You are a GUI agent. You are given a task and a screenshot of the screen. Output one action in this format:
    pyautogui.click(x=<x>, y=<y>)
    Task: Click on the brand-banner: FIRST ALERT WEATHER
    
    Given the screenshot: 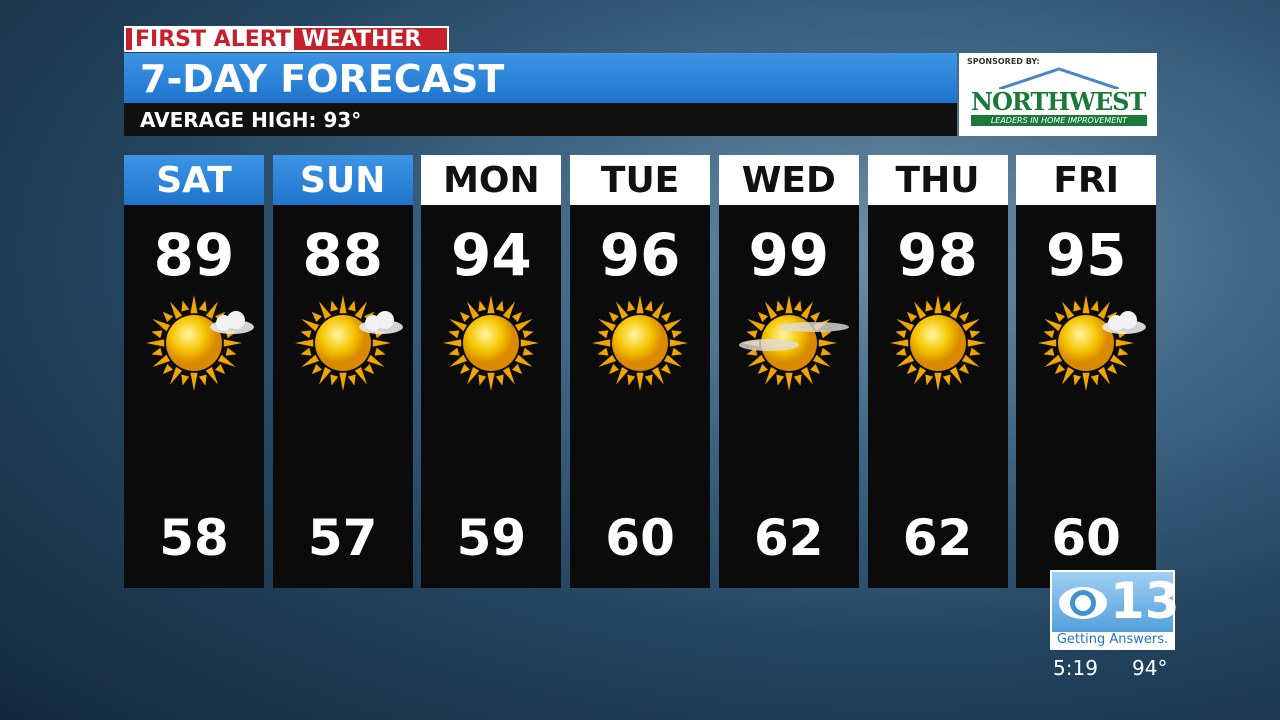 What is the action you would take?
    pyautogui.click(x=286, y=39)
    